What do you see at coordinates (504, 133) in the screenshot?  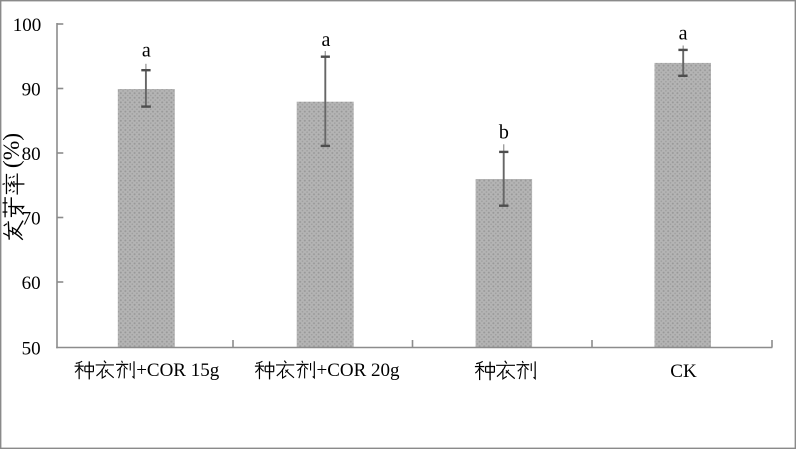 I see `svg-text: b` at bounding box center [504, 133].